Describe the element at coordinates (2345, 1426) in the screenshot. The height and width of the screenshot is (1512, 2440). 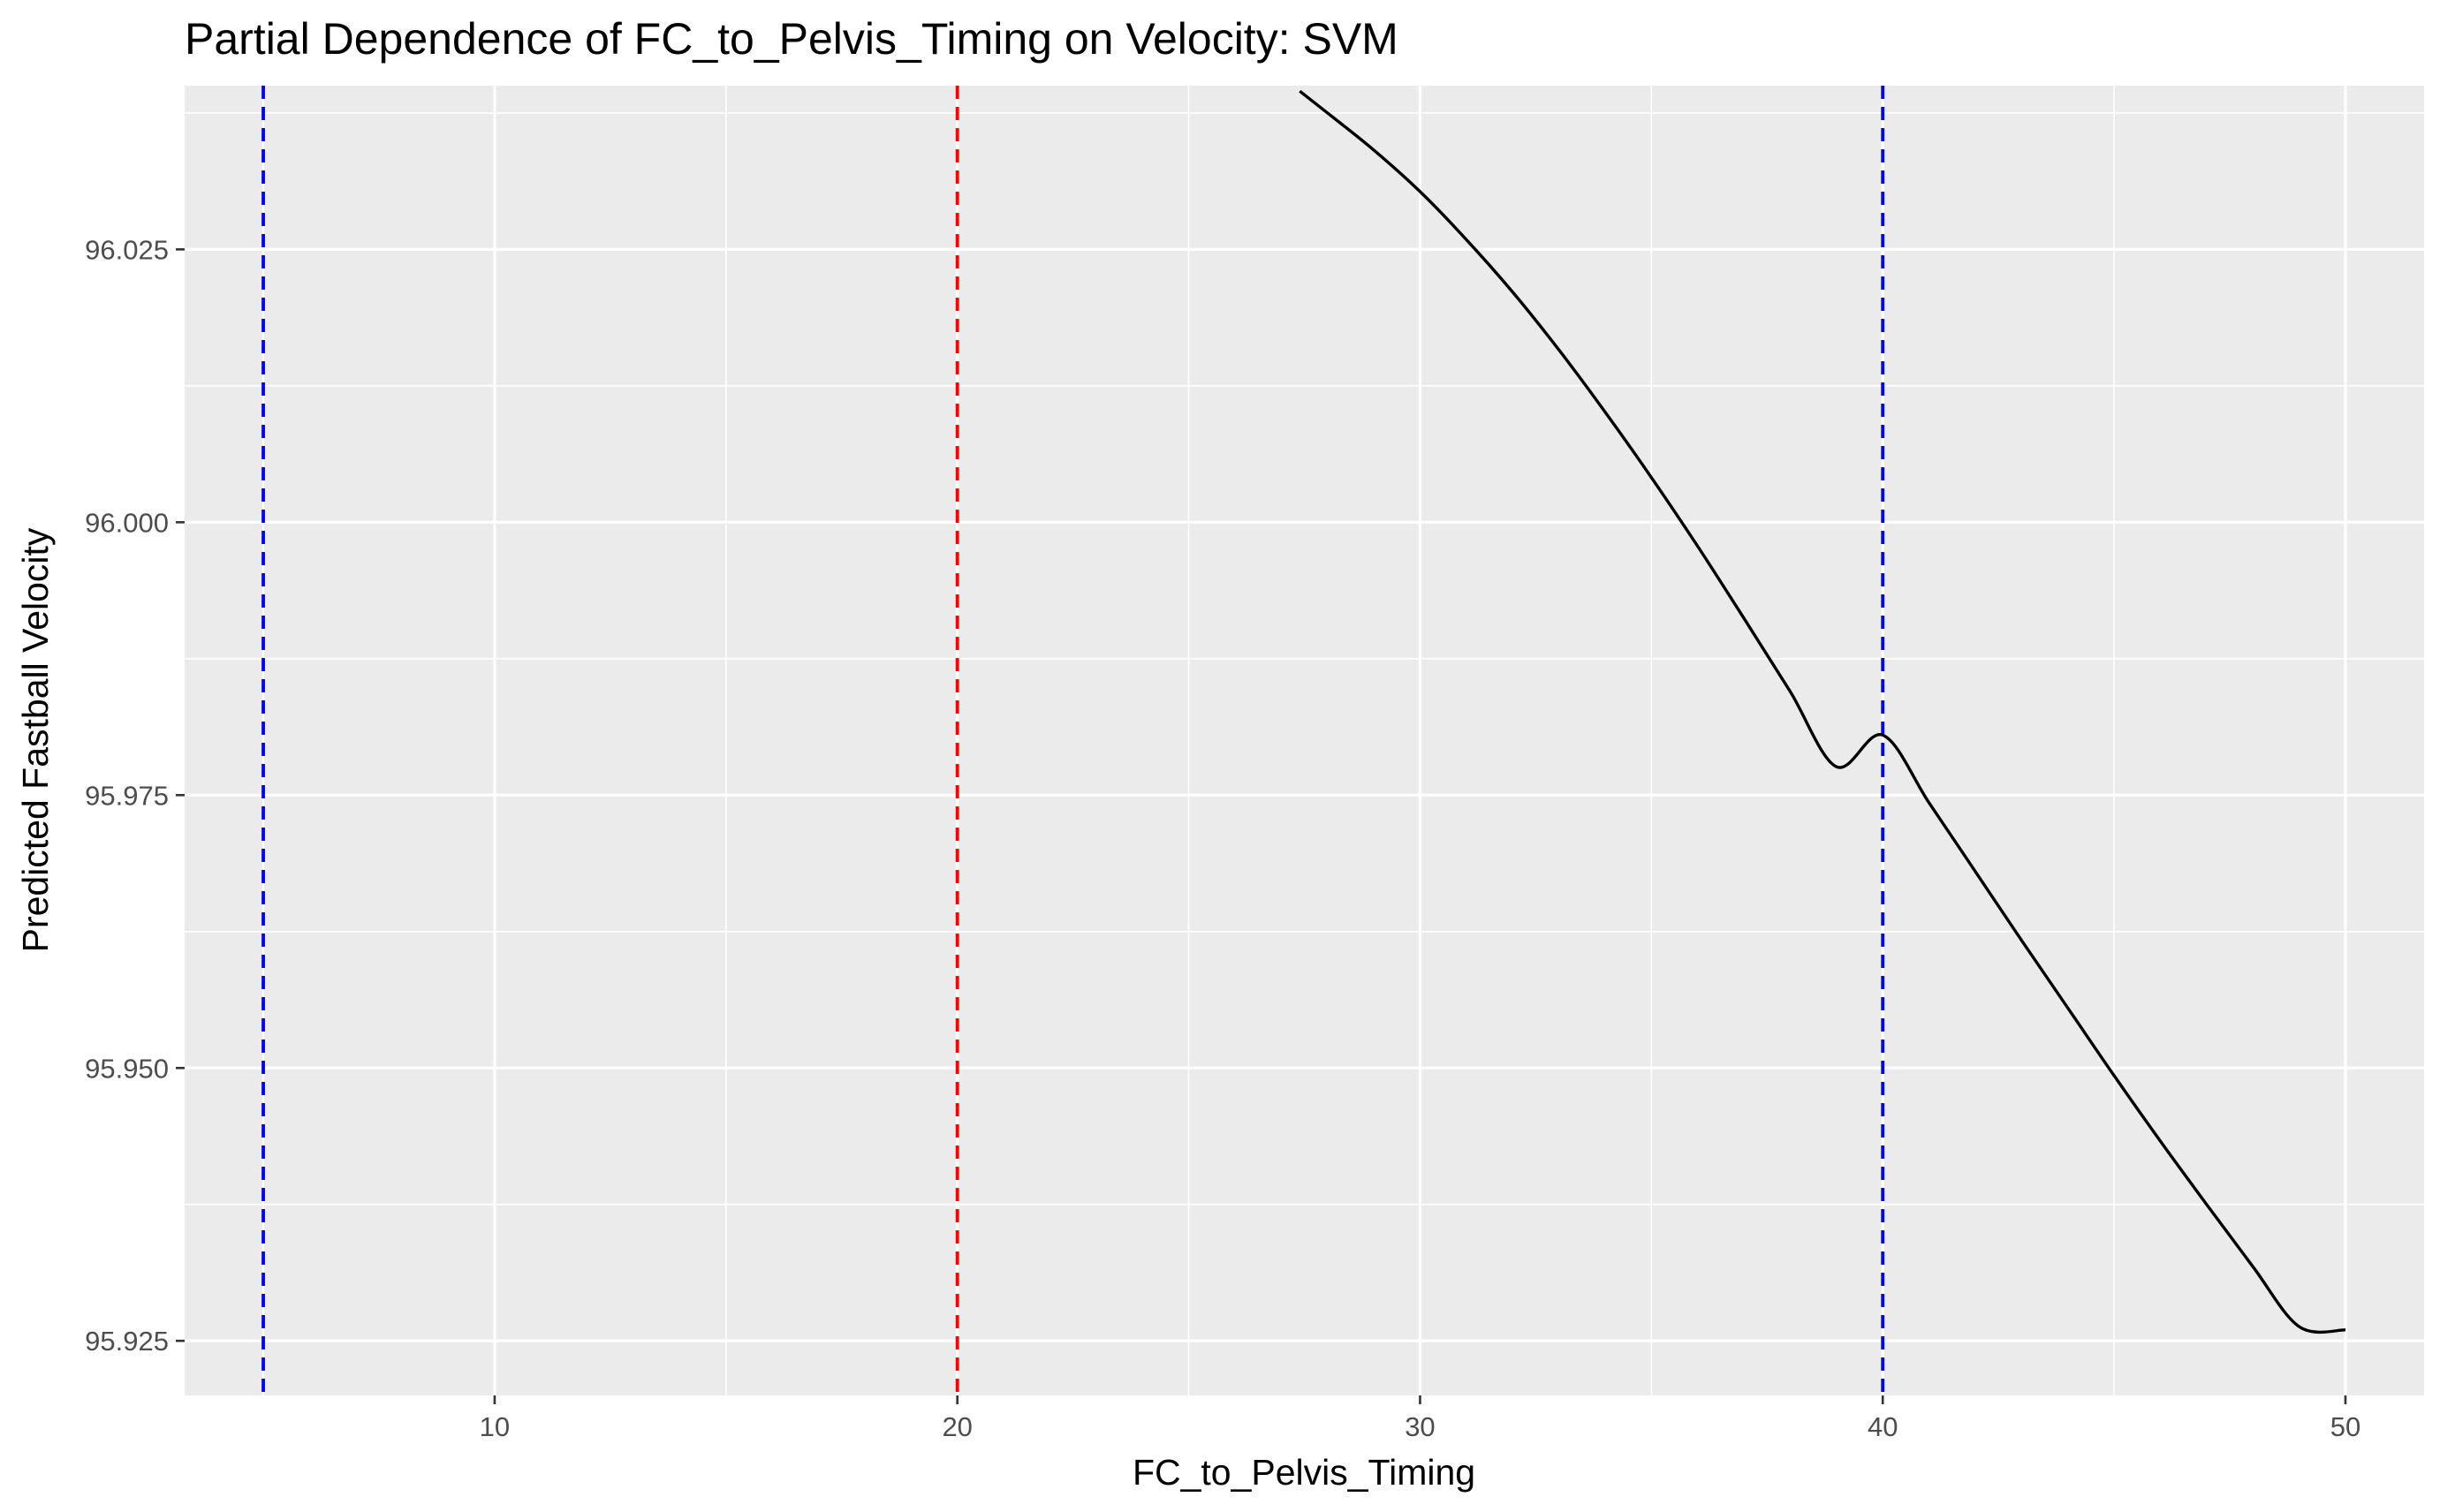
I see `x-tick-label: 50` at that location.